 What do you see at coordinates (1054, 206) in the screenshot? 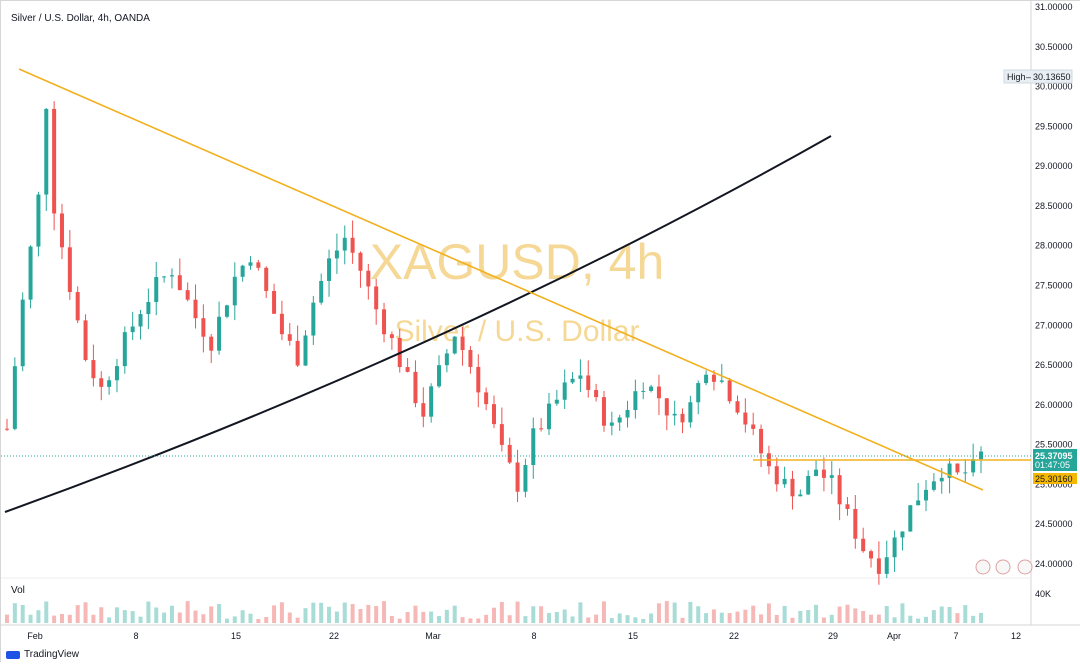
I see `price-tick-label: 28.50000` at bounding box center [1054, 206].